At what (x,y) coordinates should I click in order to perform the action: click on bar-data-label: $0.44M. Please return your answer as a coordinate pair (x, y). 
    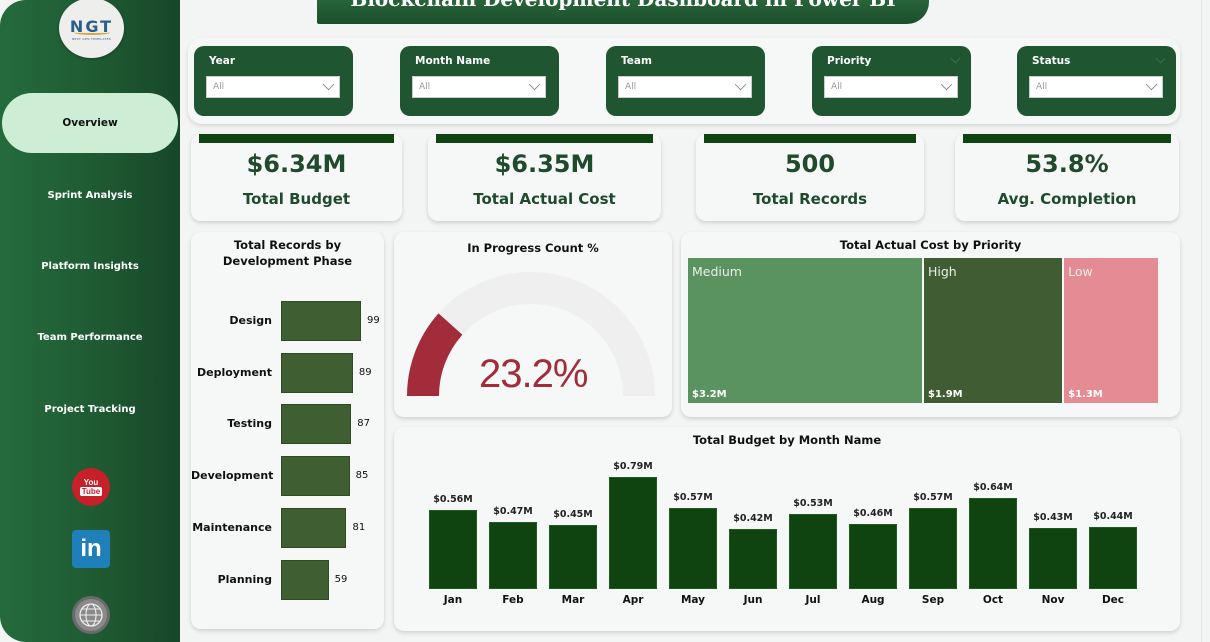
    Looking at the image, I should click on (1113, 516).